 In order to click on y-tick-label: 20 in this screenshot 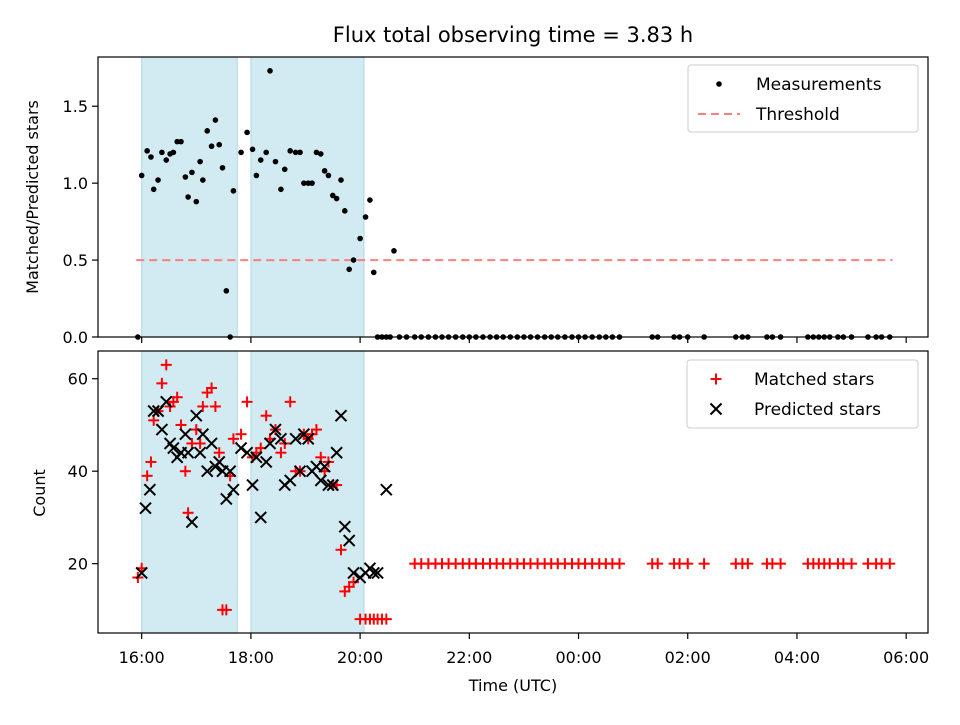, I will do `click(78, 564)`.